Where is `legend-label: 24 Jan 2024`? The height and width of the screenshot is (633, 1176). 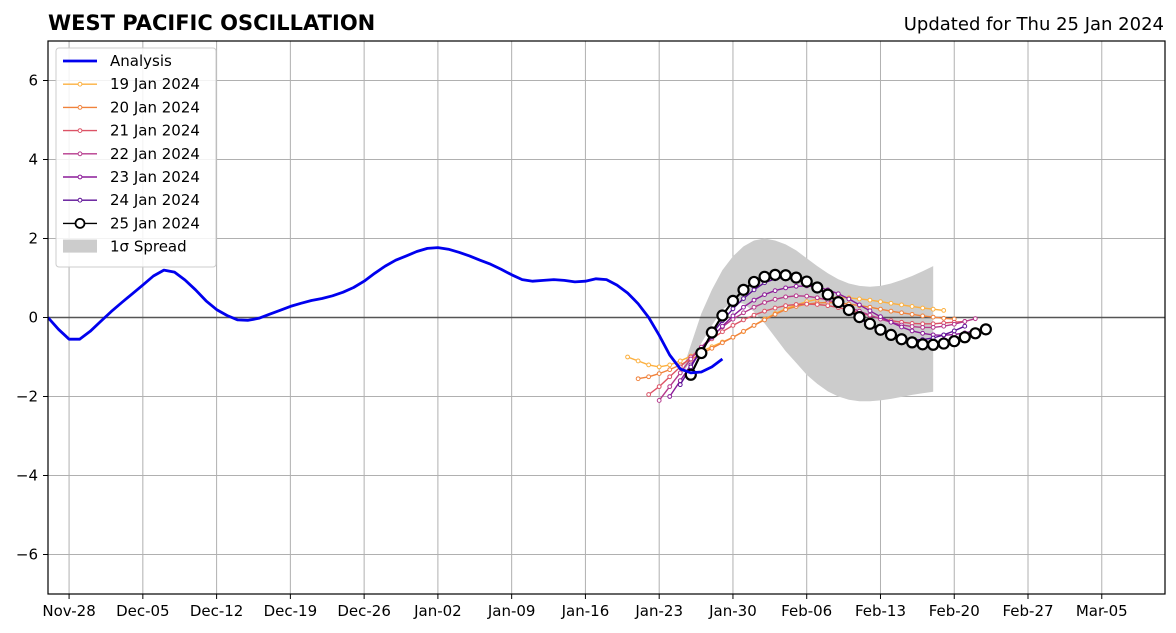 legend-label: 24 Jan 2024 is located at coordinates (155, 200).